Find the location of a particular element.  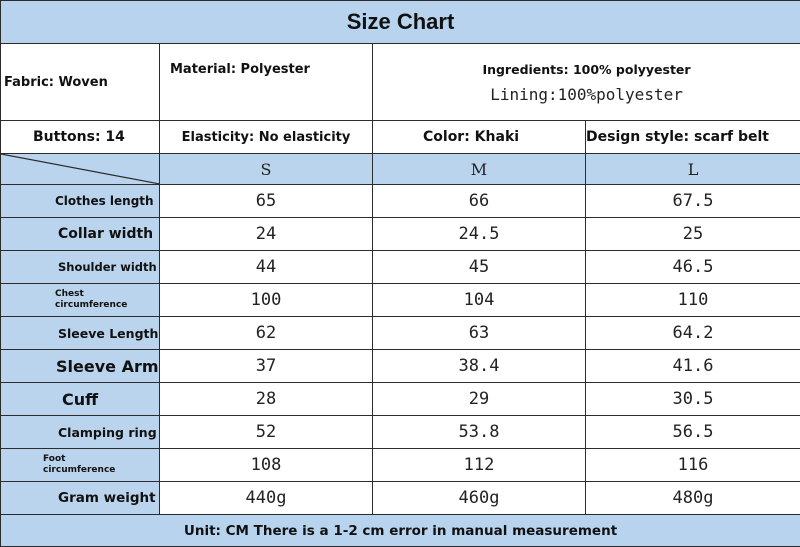

fabric-cell: Fabric: Woven is located at coordinates (80, 82).